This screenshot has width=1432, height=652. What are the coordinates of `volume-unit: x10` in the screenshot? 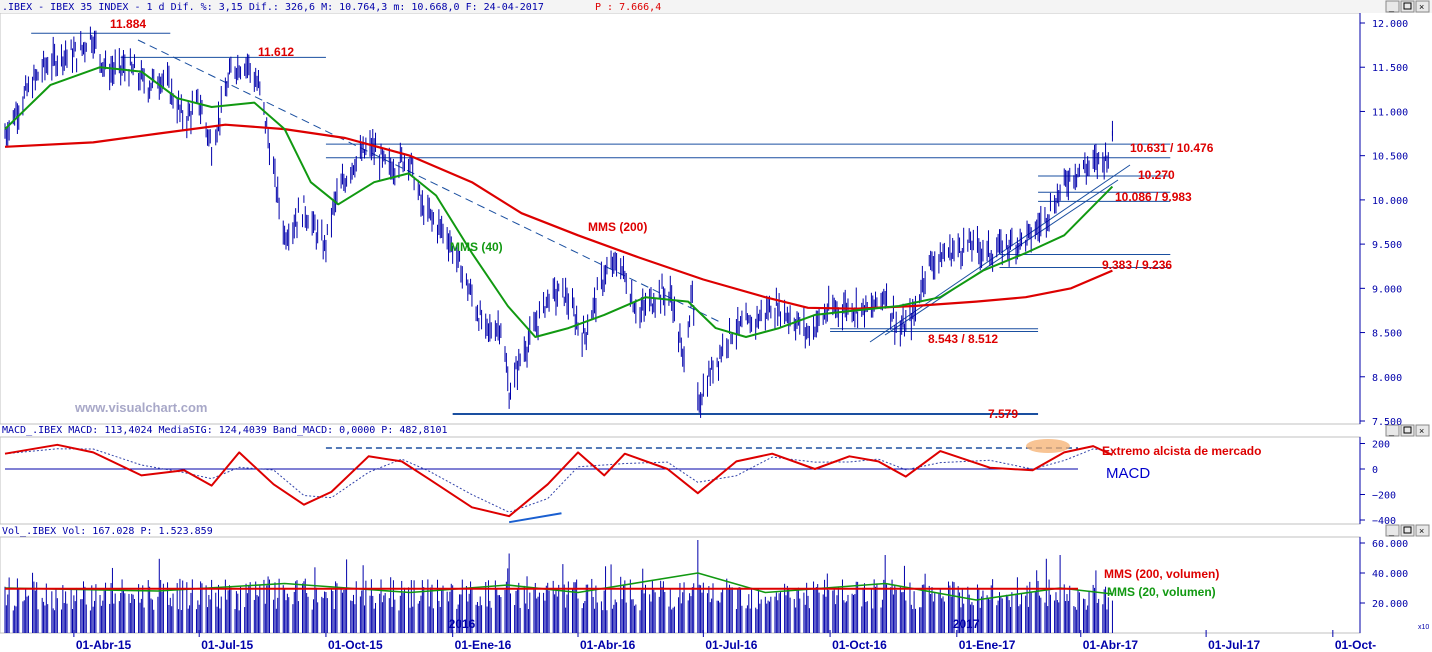 It's located at (1423, 627).